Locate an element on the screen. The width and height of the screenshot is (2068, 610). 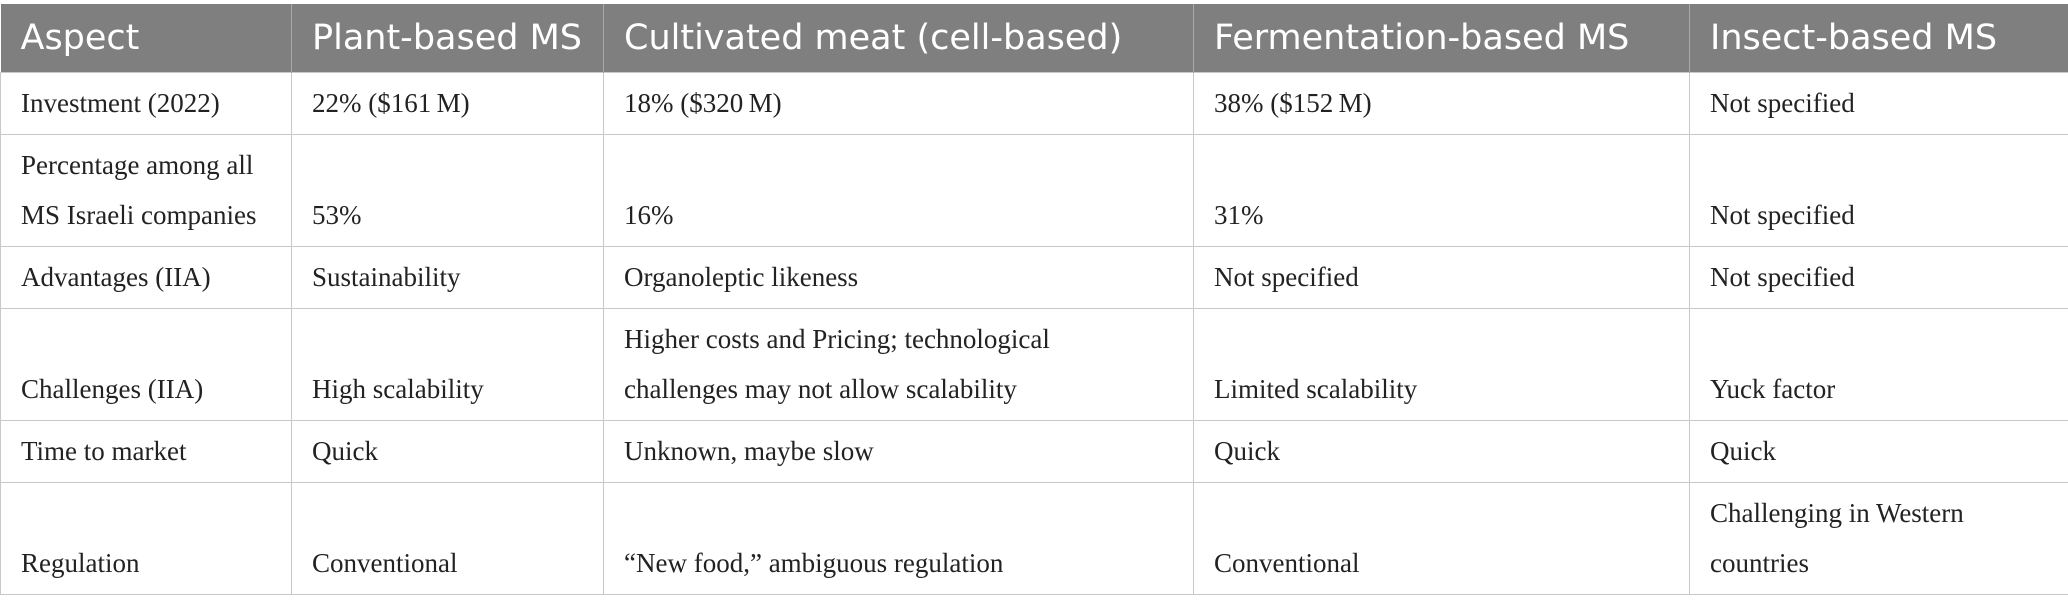
row-label: Advantages (IIA) is located at coordinates (146, 277).